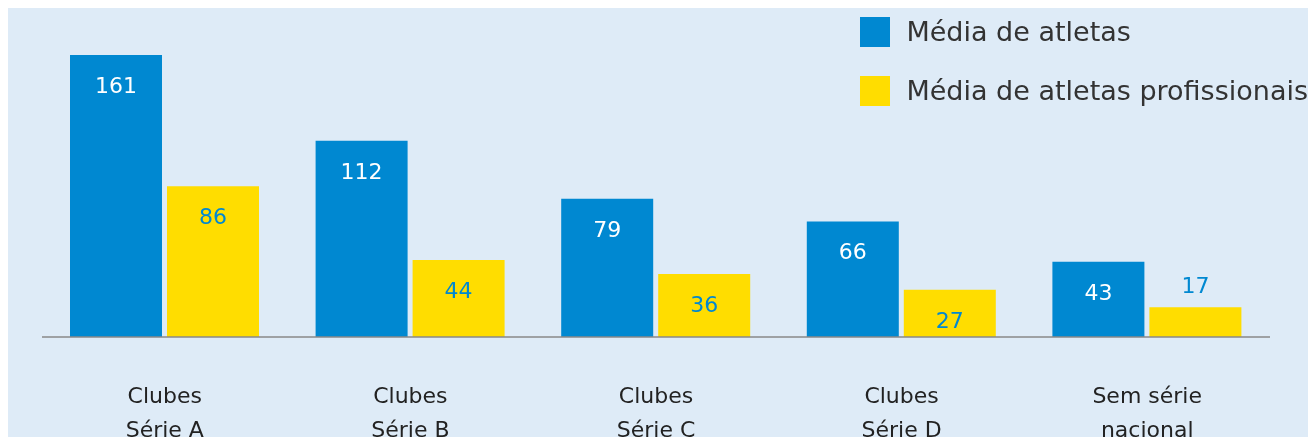 This screenshot has width=1316, height=437. I want to click on data-label: 112, so click(361, 171).